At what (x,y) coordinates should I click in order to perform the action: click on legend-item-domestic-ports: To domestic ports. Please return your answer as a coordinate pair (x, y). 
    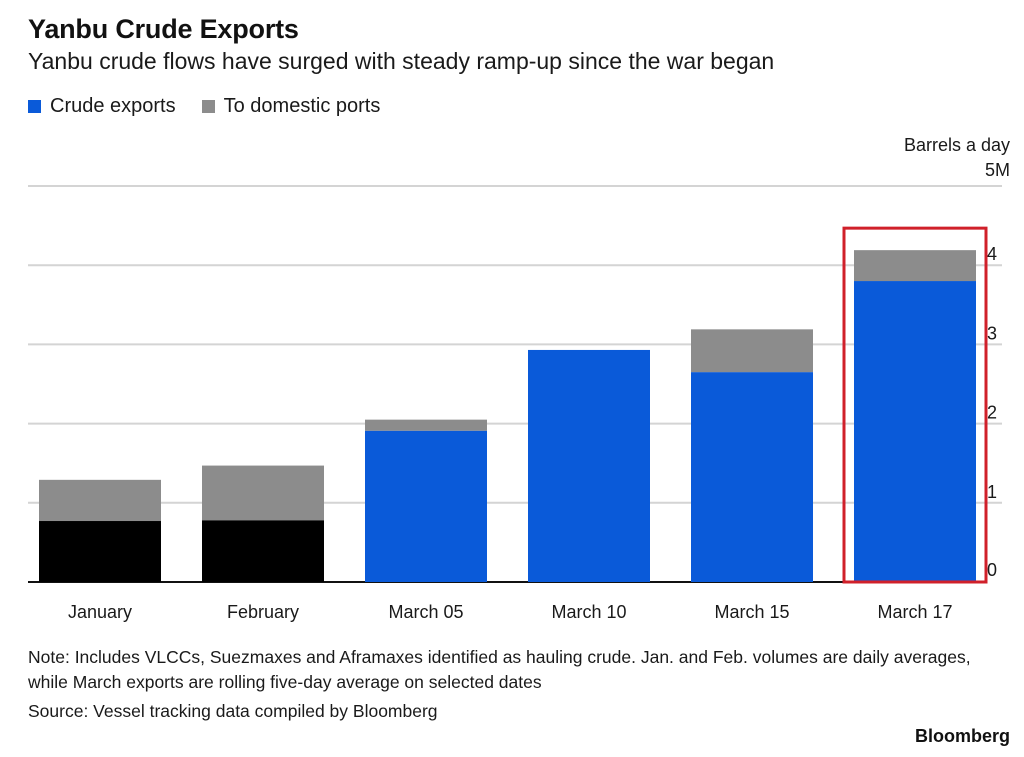
    Looking at the image, I should click on (291, 106).